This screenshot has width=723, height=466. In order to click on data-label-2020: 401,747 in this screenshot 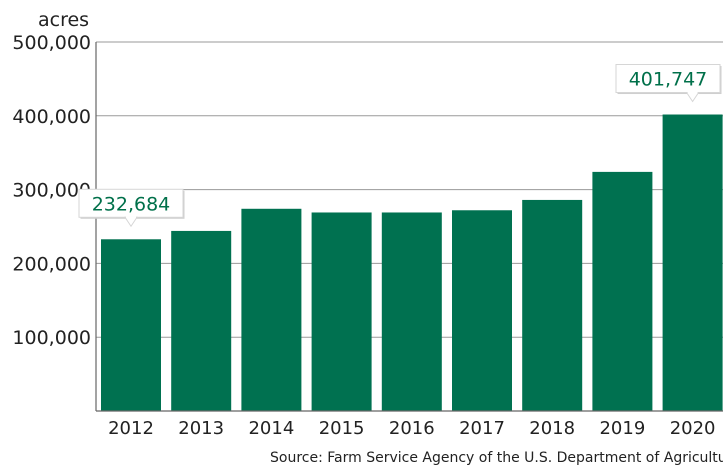, I will do `click(668, 80)`.